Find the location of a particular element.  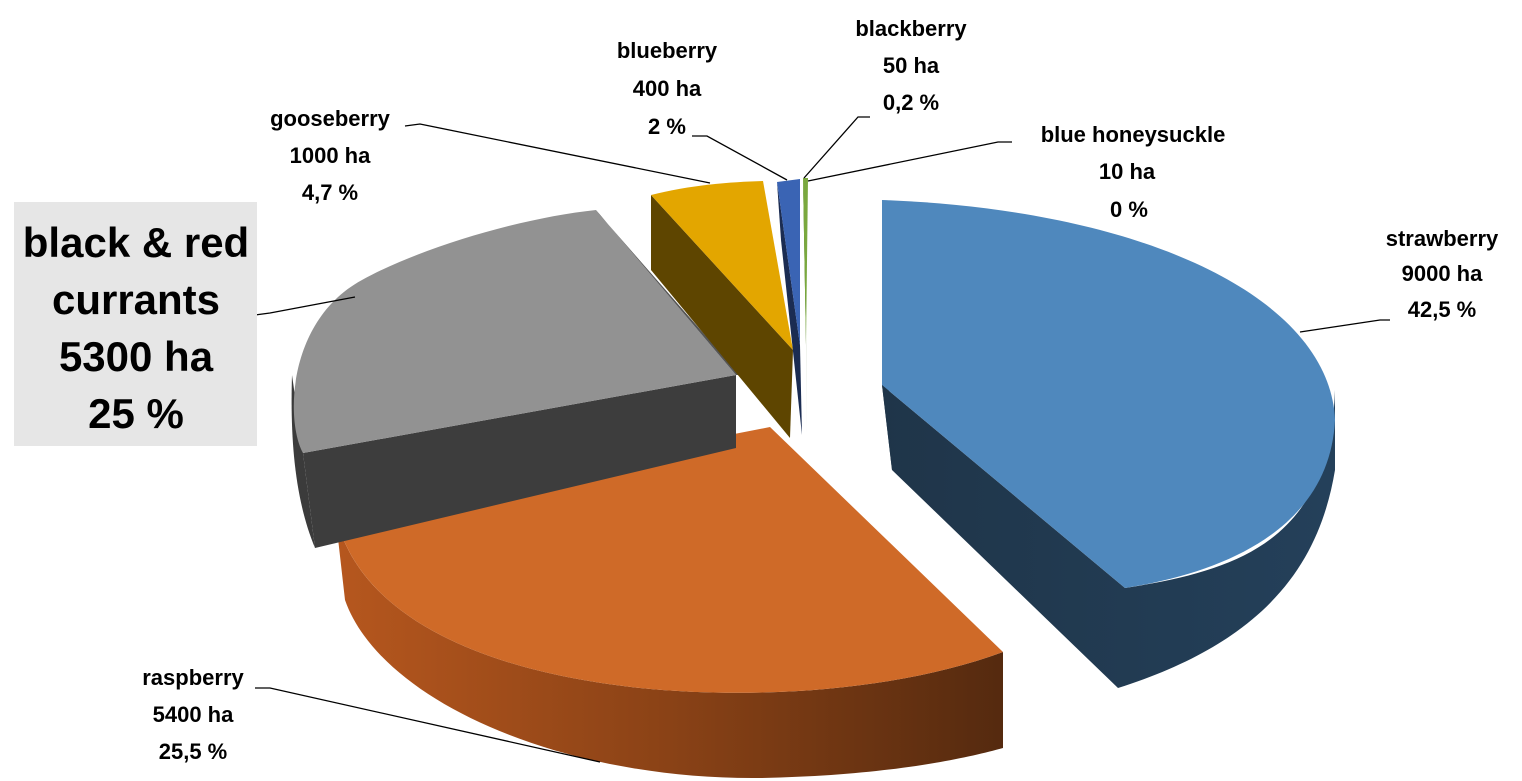

label-blue-honeysuckle-percent: 0 % is located at coordinates (1129, 209).